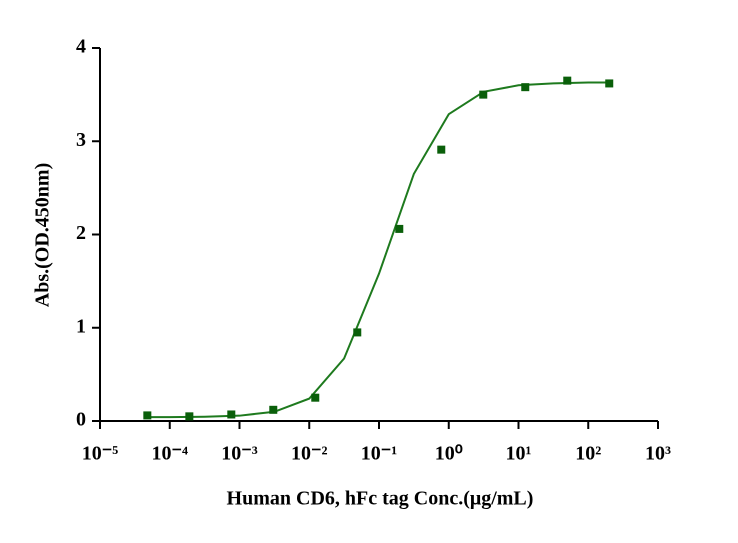 This screenshot has width=738, height=543. Describe the element at coordinates (519, 454) in the screenshot. I see `x-tick-label: 10¹` at that location.